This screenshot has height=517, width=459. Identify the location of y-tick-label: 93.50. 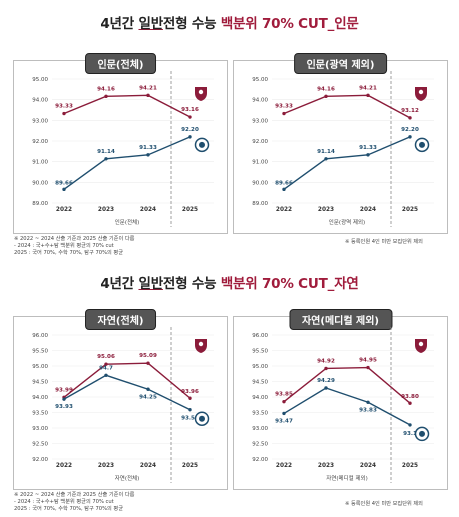
(40, 414).